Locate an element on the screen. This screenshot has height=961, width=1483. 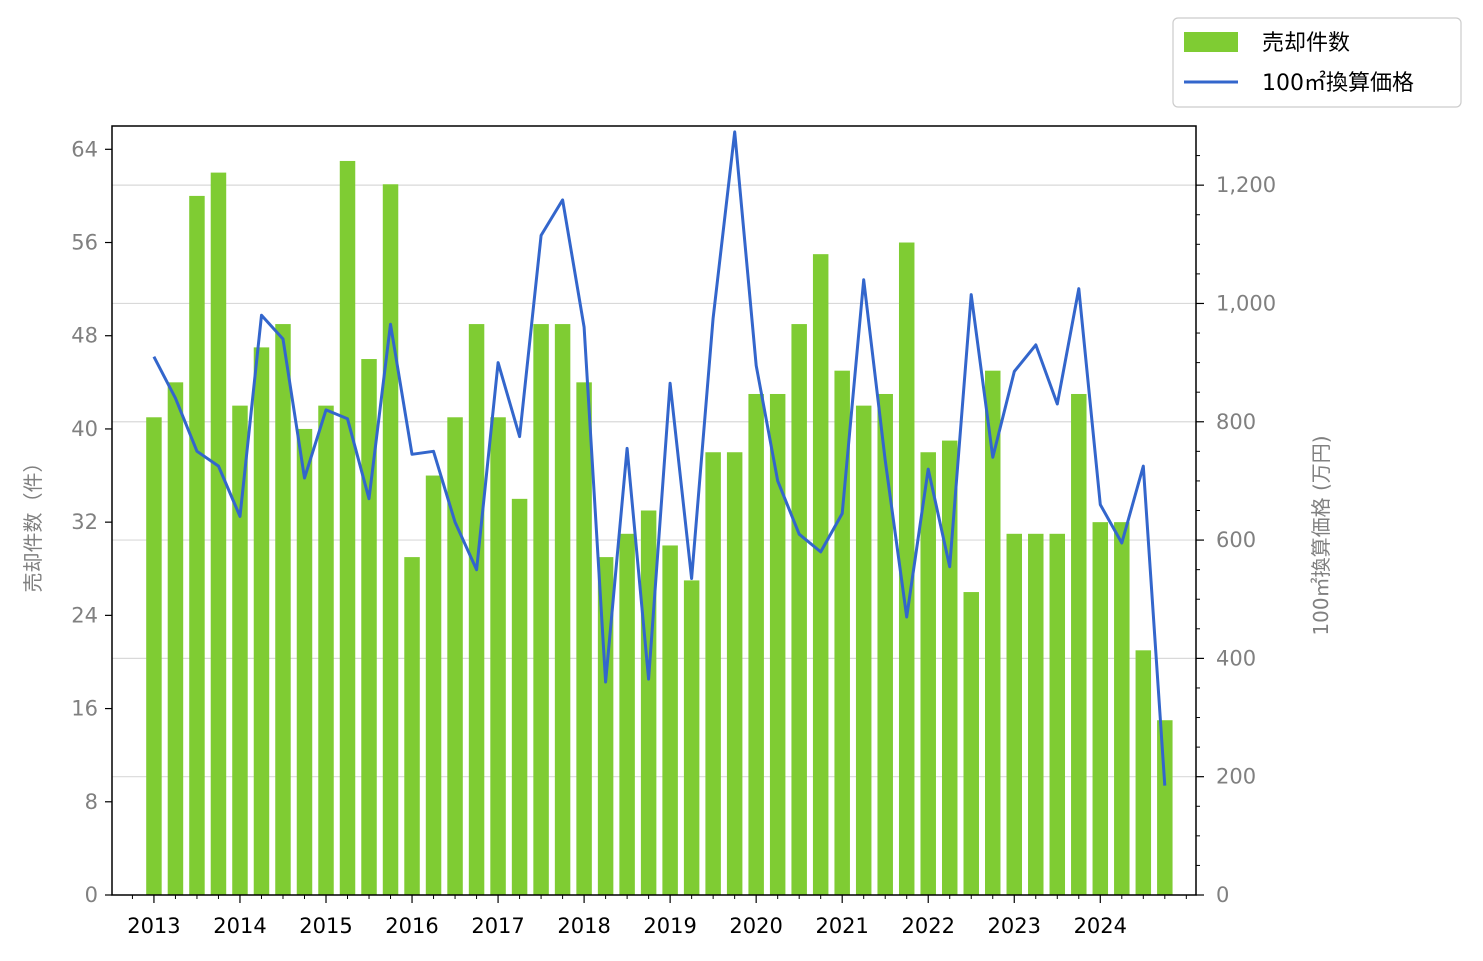
x-tick-label: 2023 is located at coordinates (1014, 926).